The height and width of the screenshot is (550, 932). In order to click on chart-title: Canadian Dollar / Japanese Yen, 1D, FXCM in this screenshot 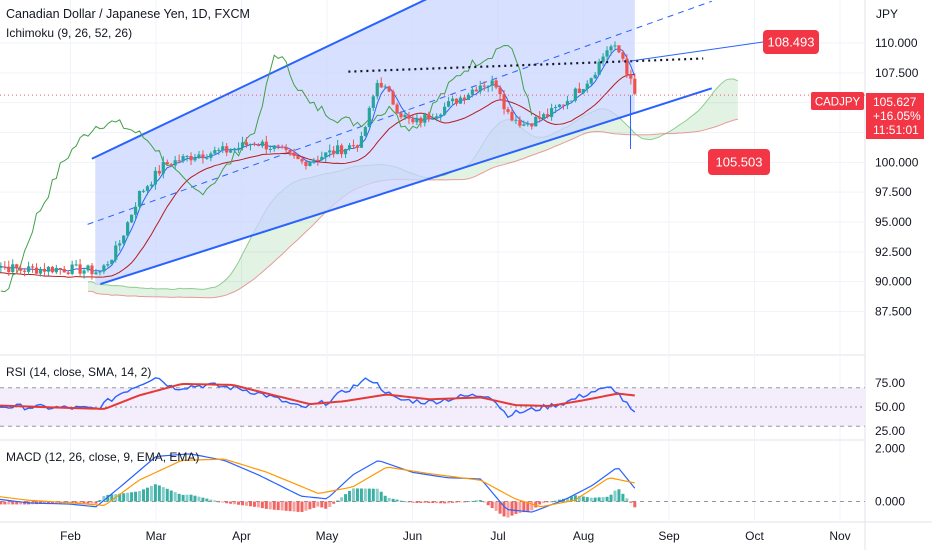, I will do `click(128, 14)`.